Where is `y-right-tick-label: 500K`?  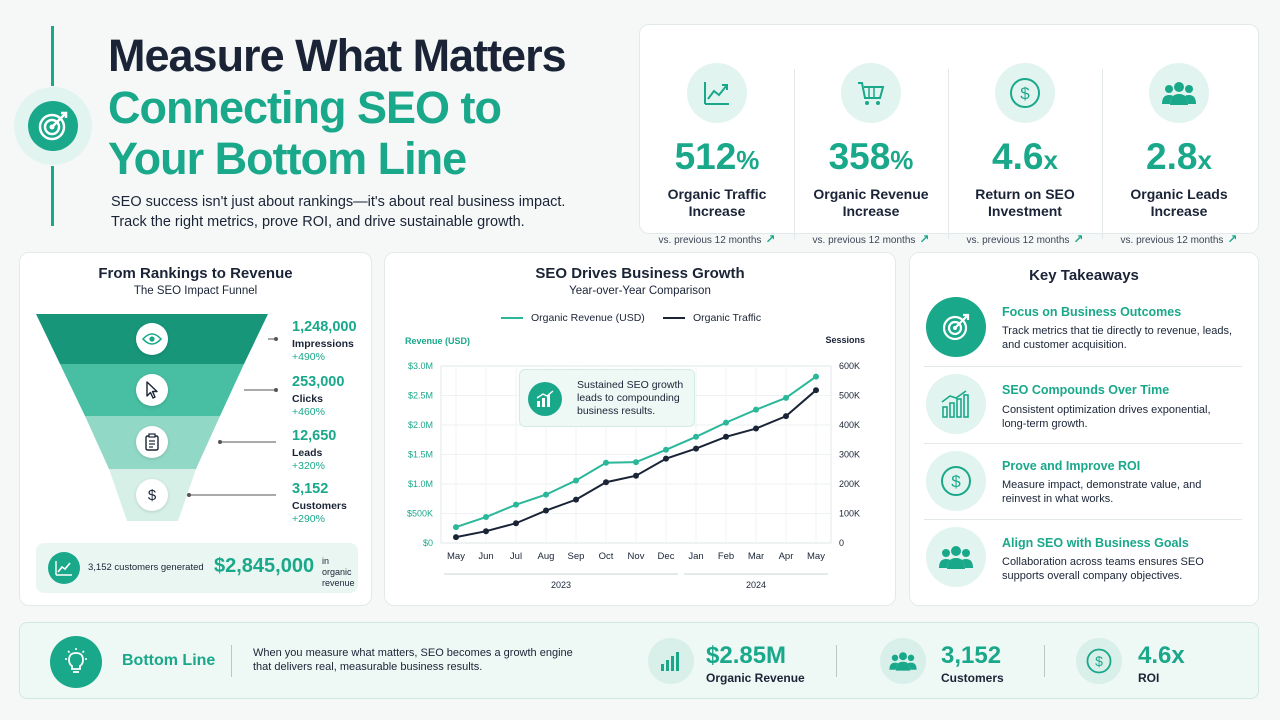
y-right-tick-label: 500K is located at coordinates (849, 396).